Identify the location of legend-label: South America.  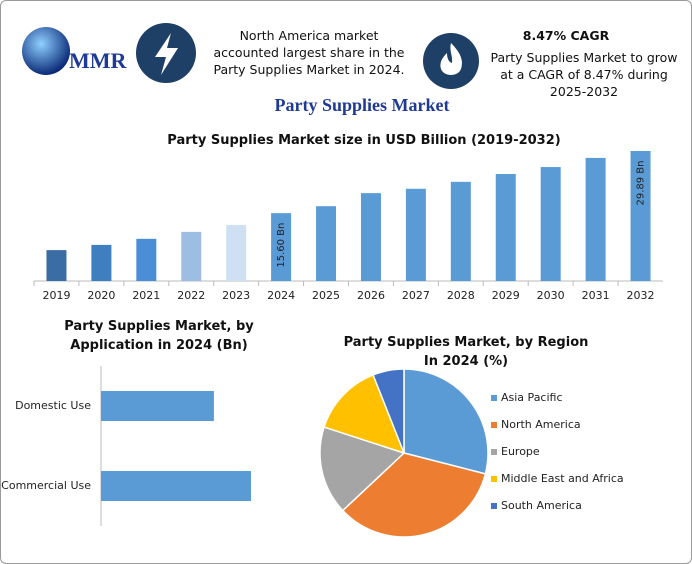
(541, 505).